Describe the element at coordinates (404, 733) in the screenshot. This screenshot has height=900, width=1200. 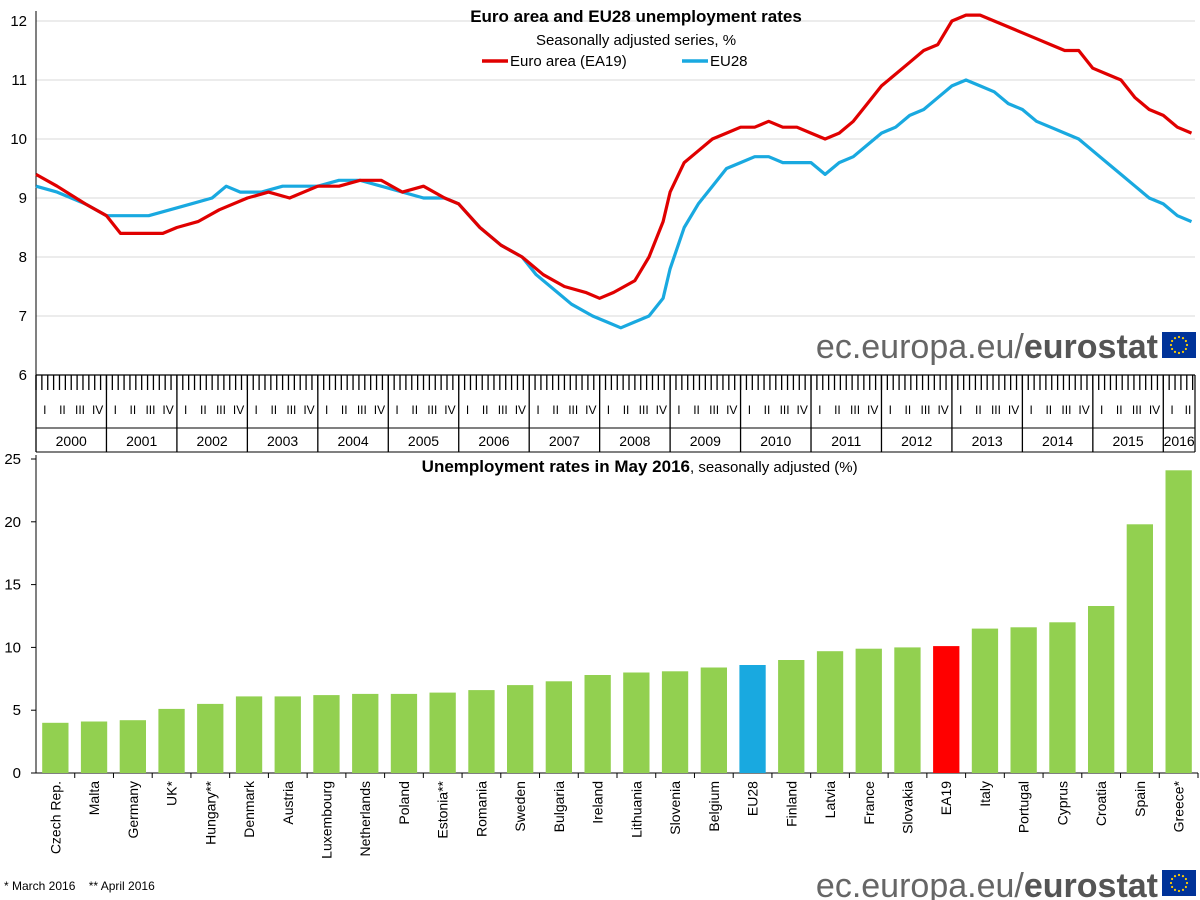
I see `bar-poland` at that location.